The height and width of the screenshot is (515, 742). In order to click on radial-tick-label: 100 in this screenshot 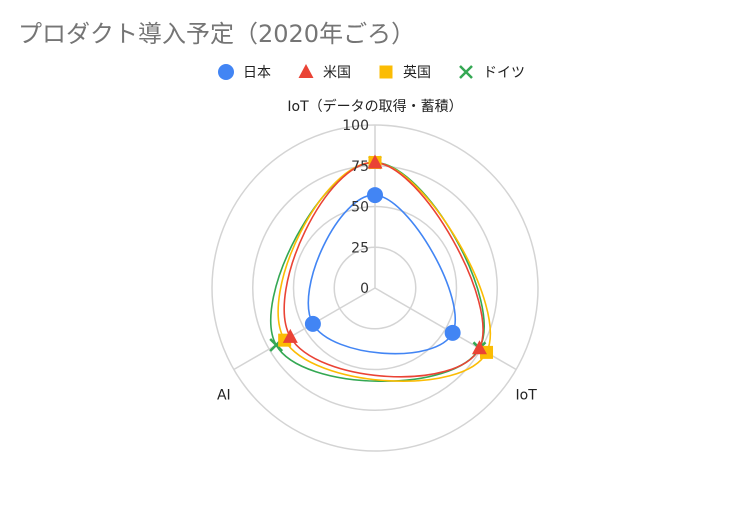, I will do `click(355, 126)`.